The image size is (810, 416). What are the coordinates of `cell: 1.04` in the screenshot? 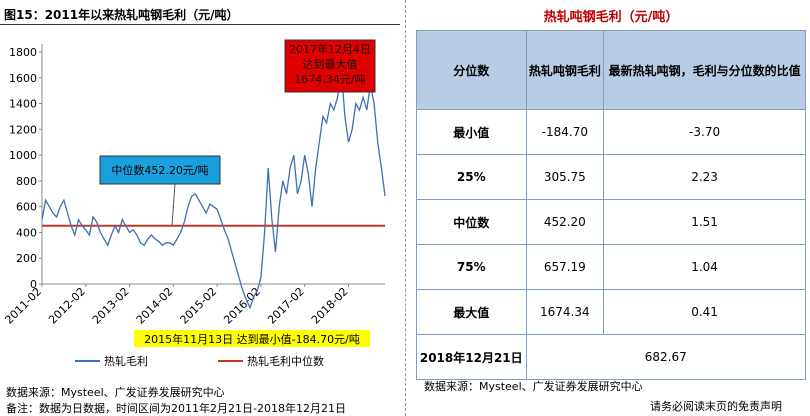 It's located at (704, 267).